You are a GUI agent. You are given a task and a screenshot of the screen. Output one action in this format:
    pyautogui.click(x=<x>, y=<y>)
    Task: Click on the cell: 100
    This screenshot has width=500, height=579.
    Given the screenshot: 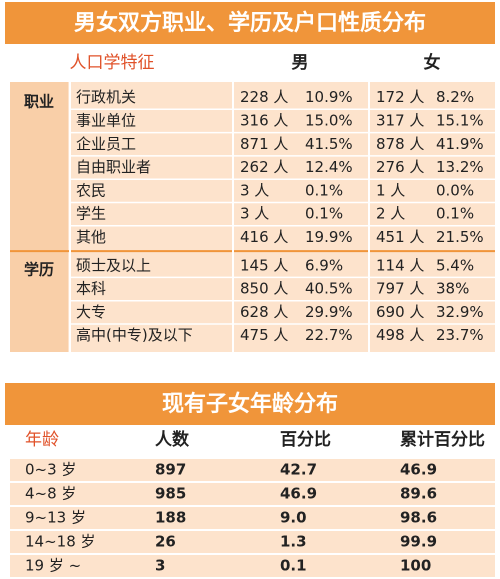 What is the action you would take?
    pyautogui.click(x=415, y=566)
    